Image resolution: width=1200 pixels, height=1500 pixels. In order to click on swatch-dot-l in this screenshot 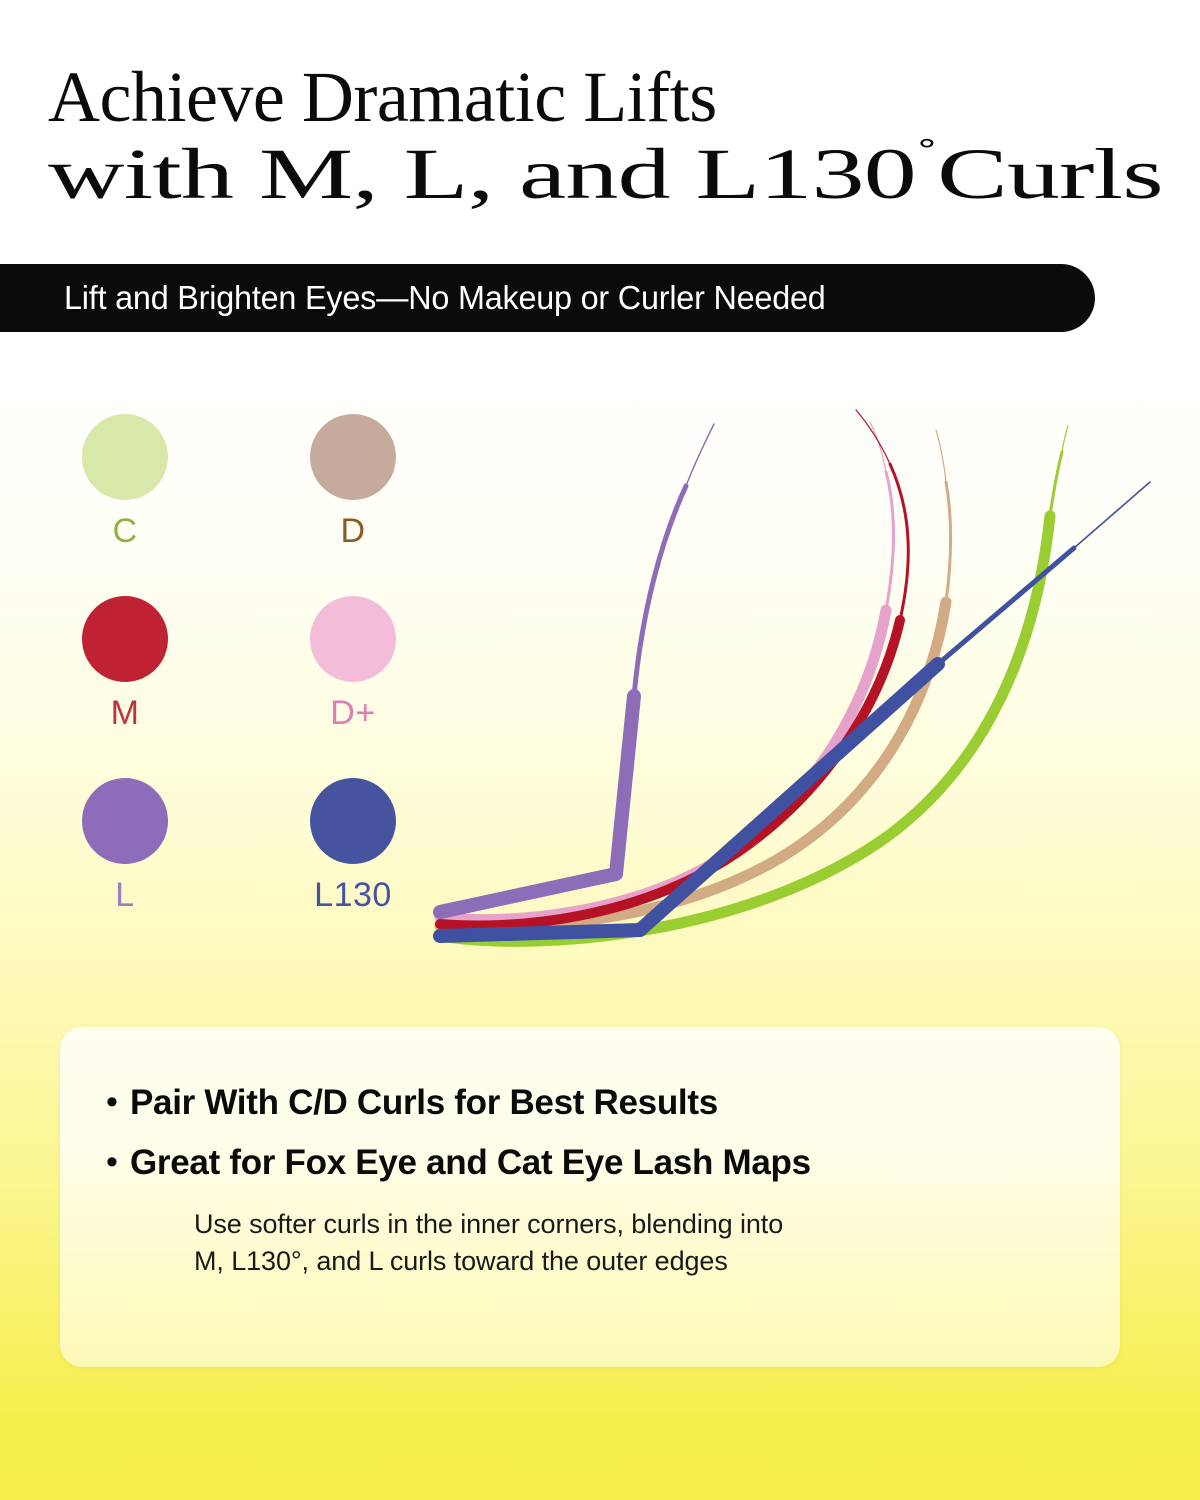, I will do `click(125, 821)`.